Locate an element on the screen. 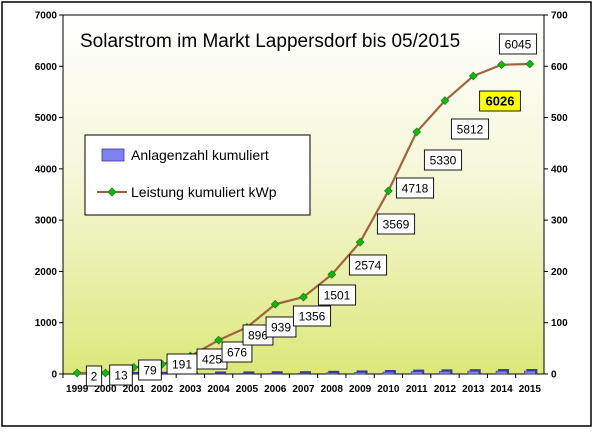 The image size is (595, 435). x-tick-label: 2008 is located at coordinates (332, 389).